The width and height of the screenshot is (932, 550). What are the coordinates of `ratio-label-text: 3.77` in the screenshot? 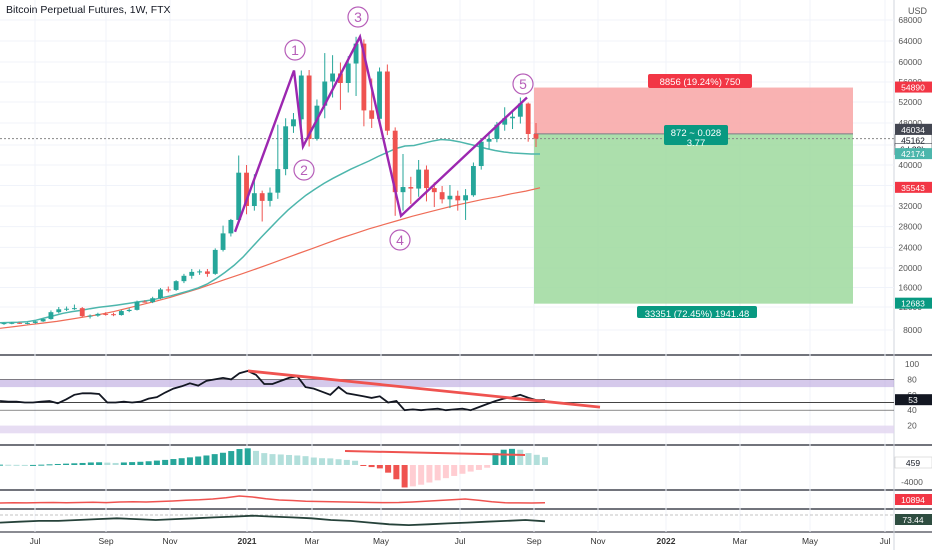 It's located at (696, 143).